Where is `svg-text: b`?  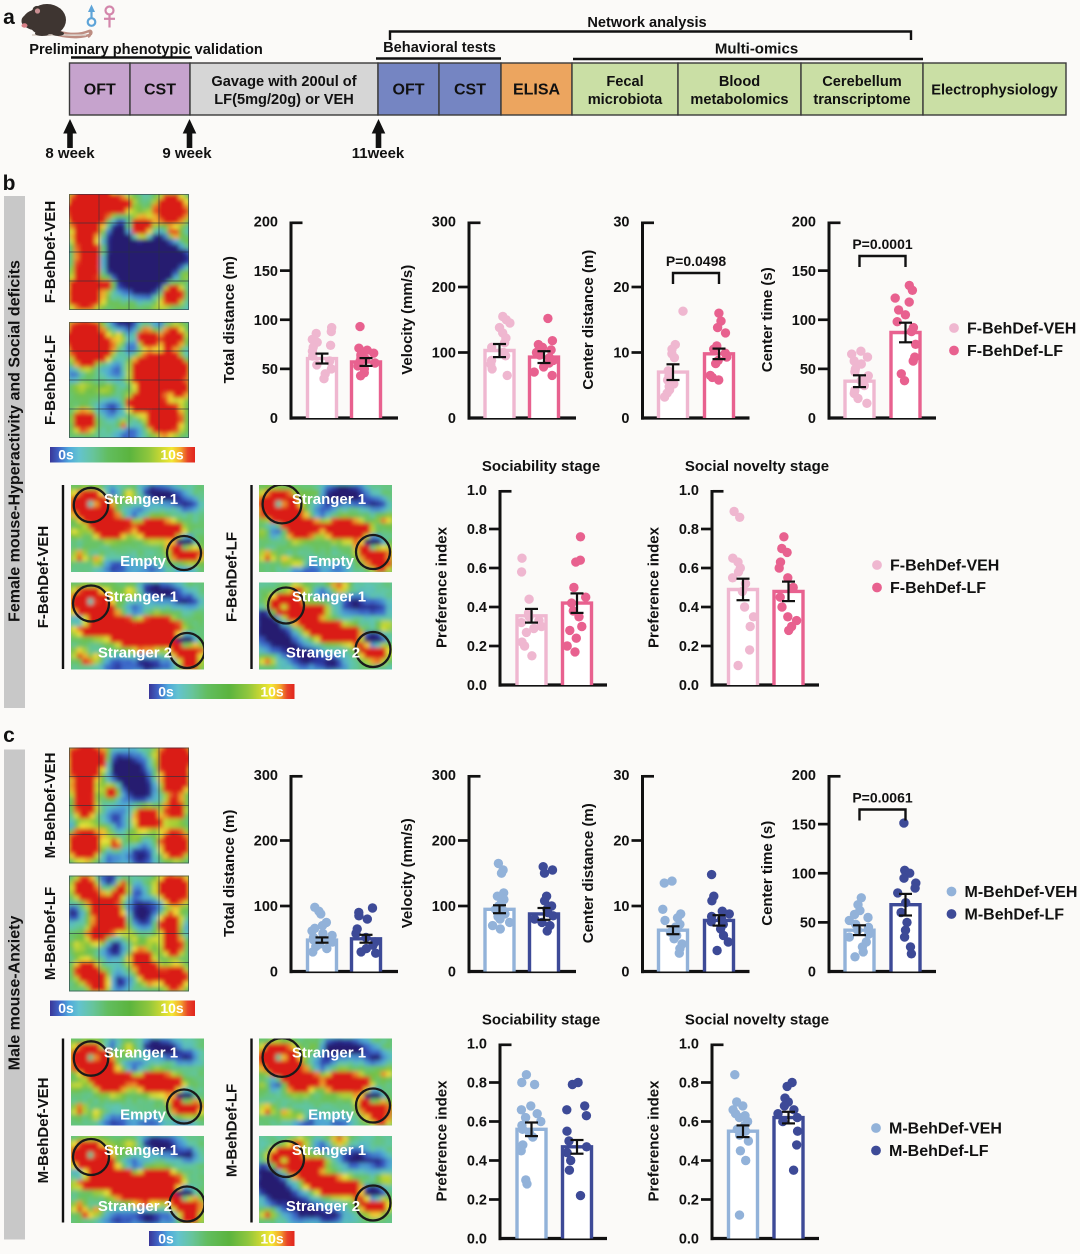 svg-text: b is located at coordinates (9, 183).